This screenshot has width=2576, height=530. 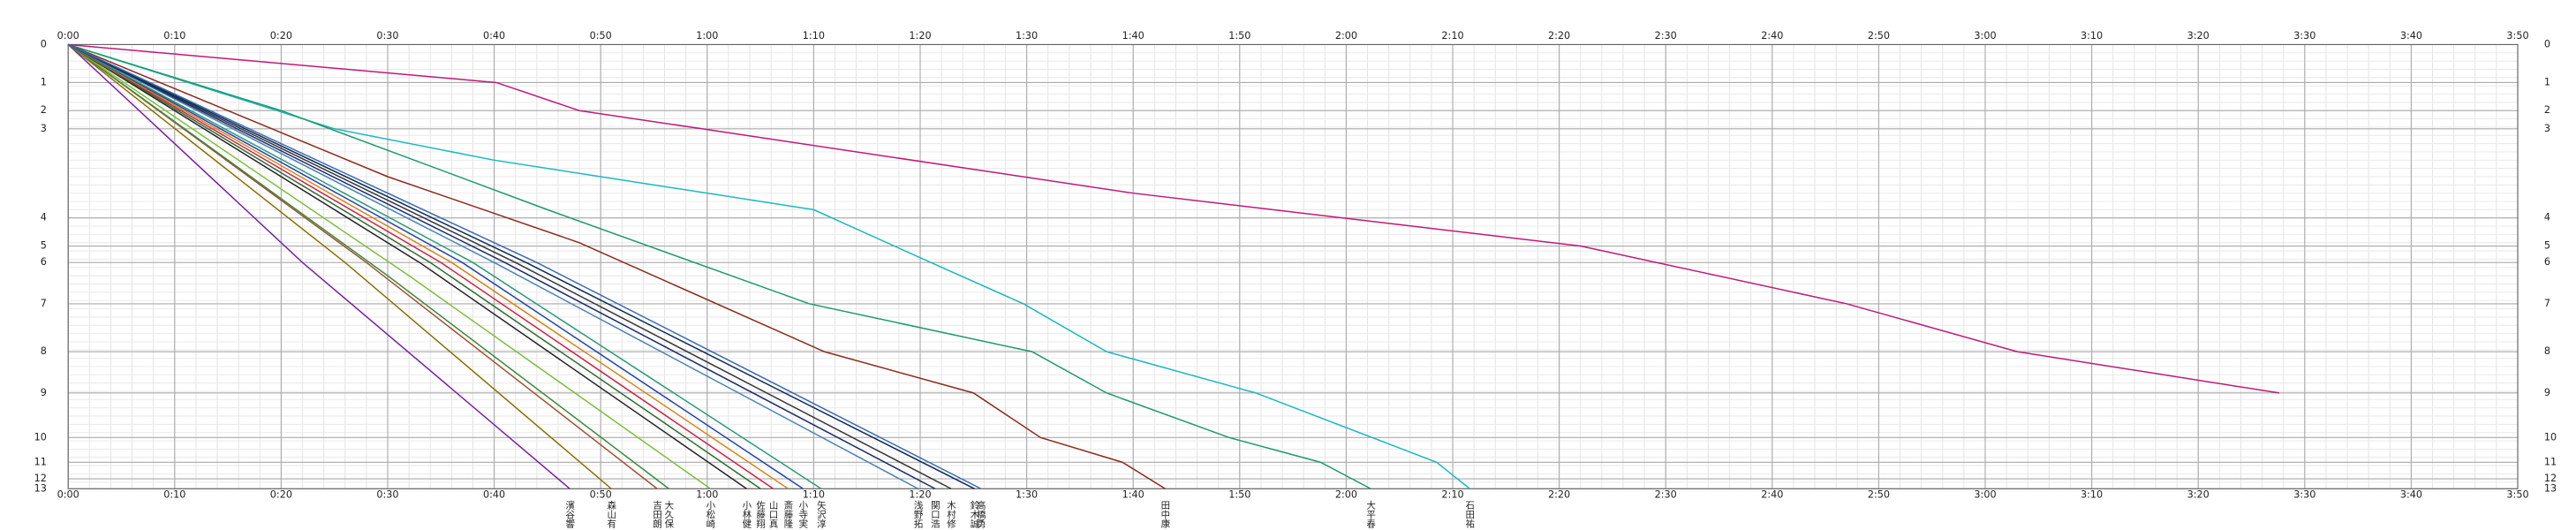 I want to click on runner-name: 佐藤翔, so click(x=760, y=514).